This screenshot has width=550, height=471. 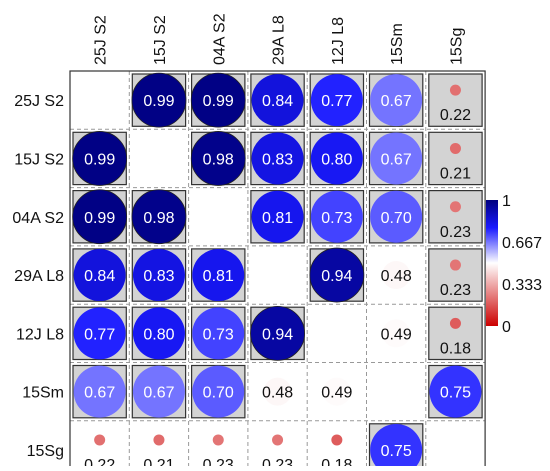 What do you see at coordinates (39, 159) in the screenshot?
I see `row-label: 15J S2` at bounding box center [39, 159].